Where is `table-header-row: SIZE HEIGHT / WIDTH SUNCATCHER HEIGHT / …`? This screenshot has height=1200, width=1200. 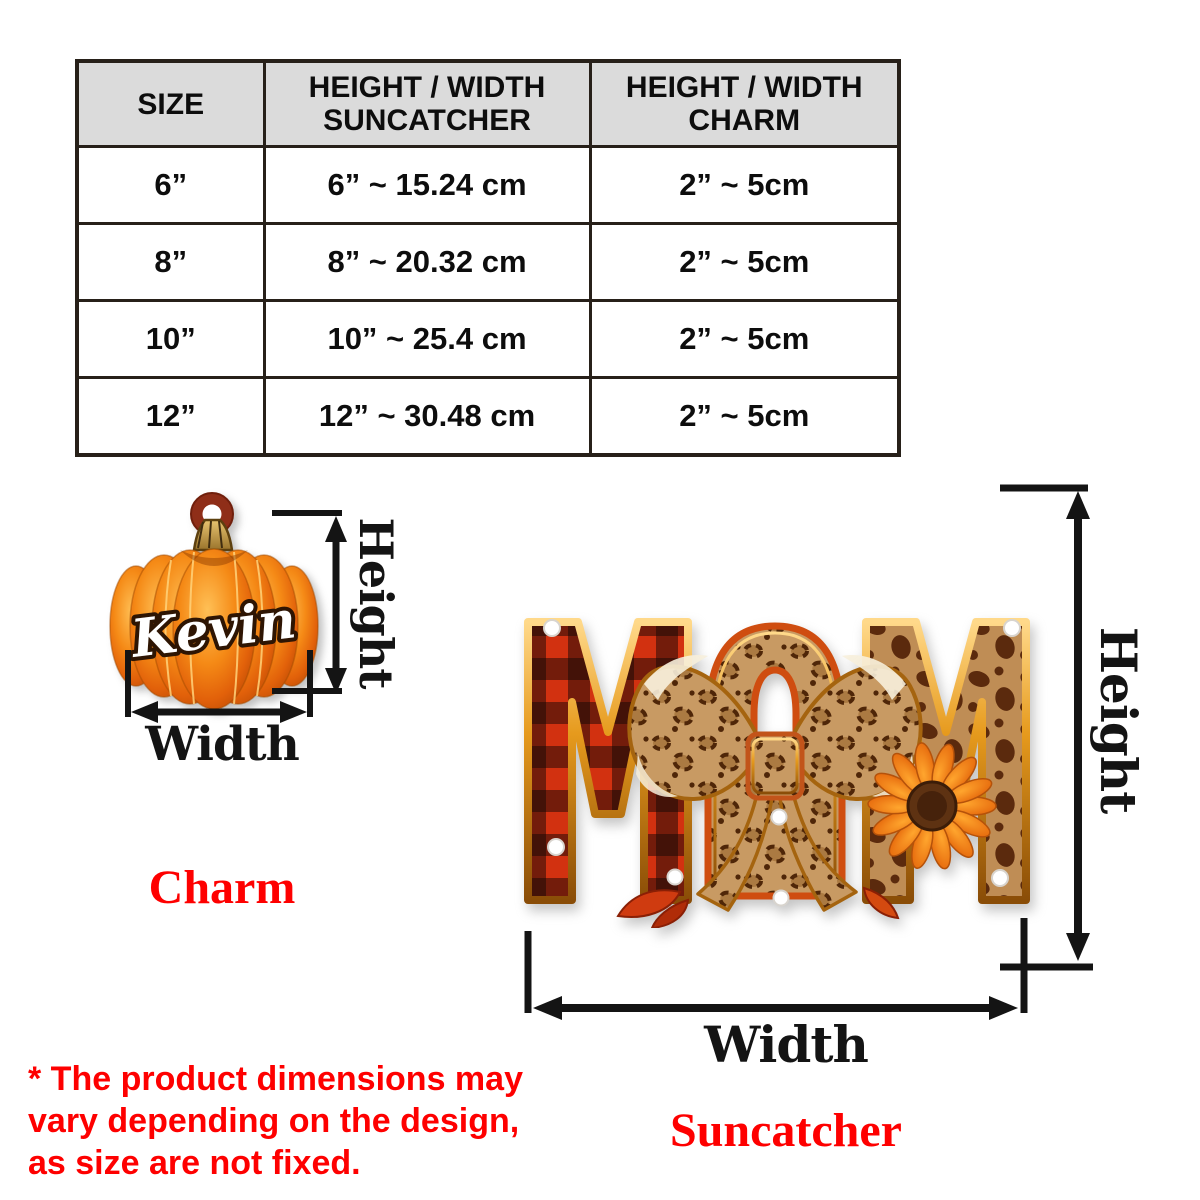
table-header-row: SIZE HEIGHT / WIDTH SUNCATCHER HEIGHT / … is located at coordinates (488, 103).